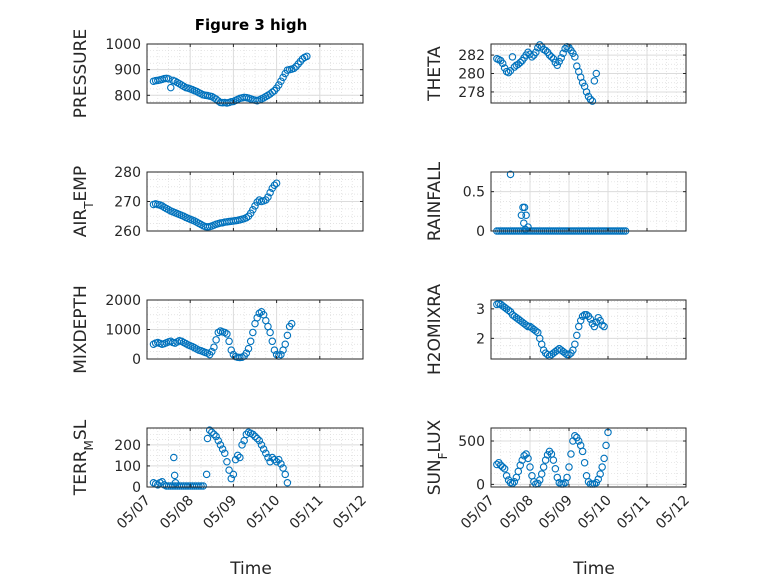 The width and height of the screenshot is (778, 583). What do you see at coordinates (83, 201) in the screenshot?
I see `y-axis-label: AIRTEMP` at bounding box center [83, 201].